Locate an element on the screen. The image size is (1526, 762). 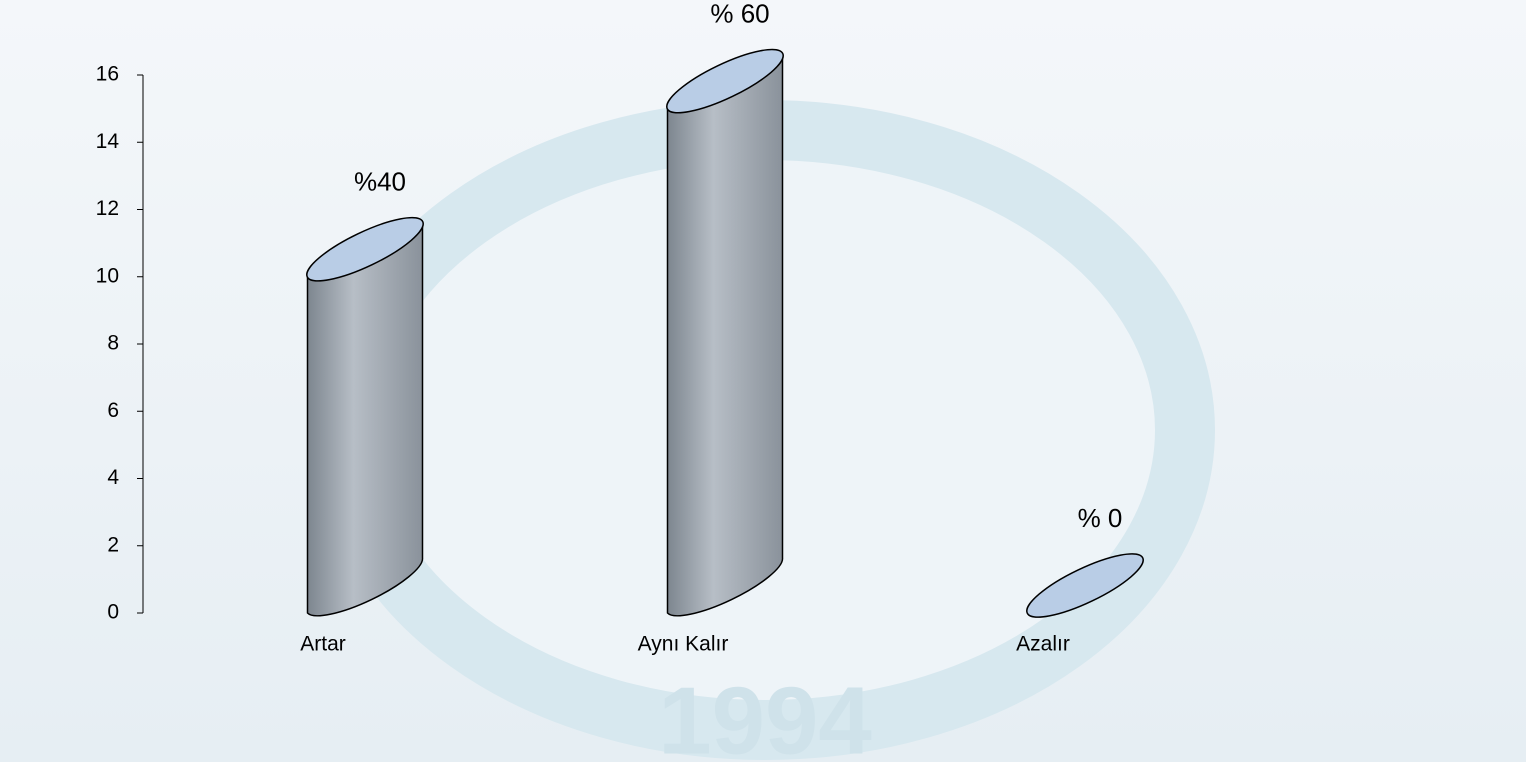
y-tick-label: 12 is located at coordinates (107, 208).